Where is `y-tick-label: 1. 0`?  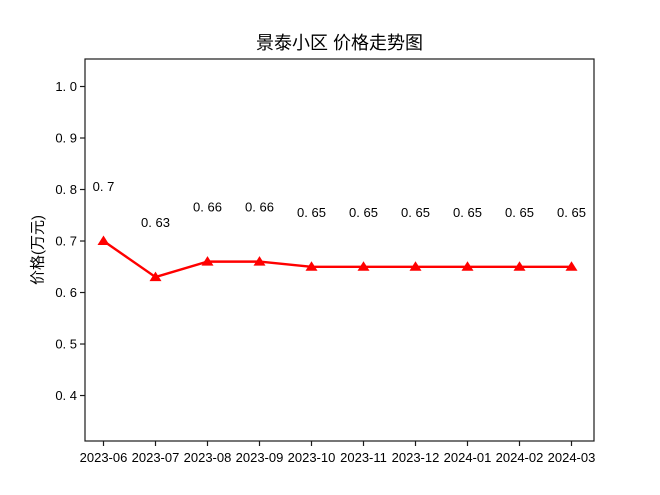
y-tick-label: 1. 0 is located at coordinates (66, 86).